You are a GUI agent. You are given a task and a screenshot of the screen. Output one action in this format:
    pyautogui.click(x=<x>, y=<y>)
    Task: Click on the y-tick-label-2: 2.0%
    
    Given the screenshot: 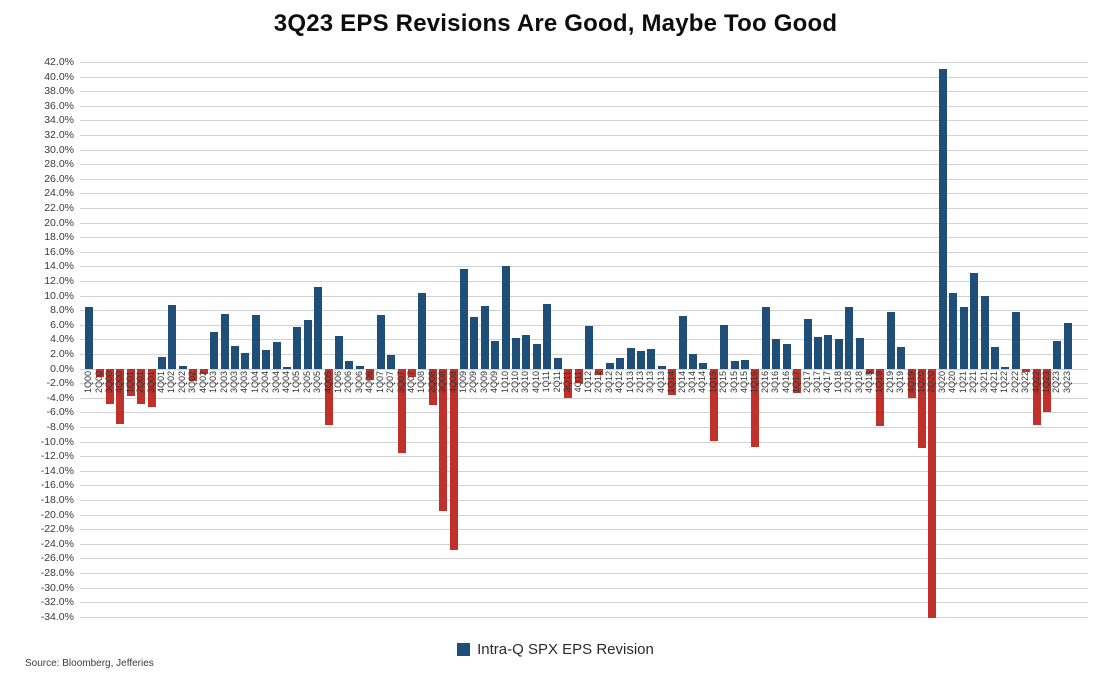 What is the action you would take?
    pyautogui.click(x=62, y=354)
    